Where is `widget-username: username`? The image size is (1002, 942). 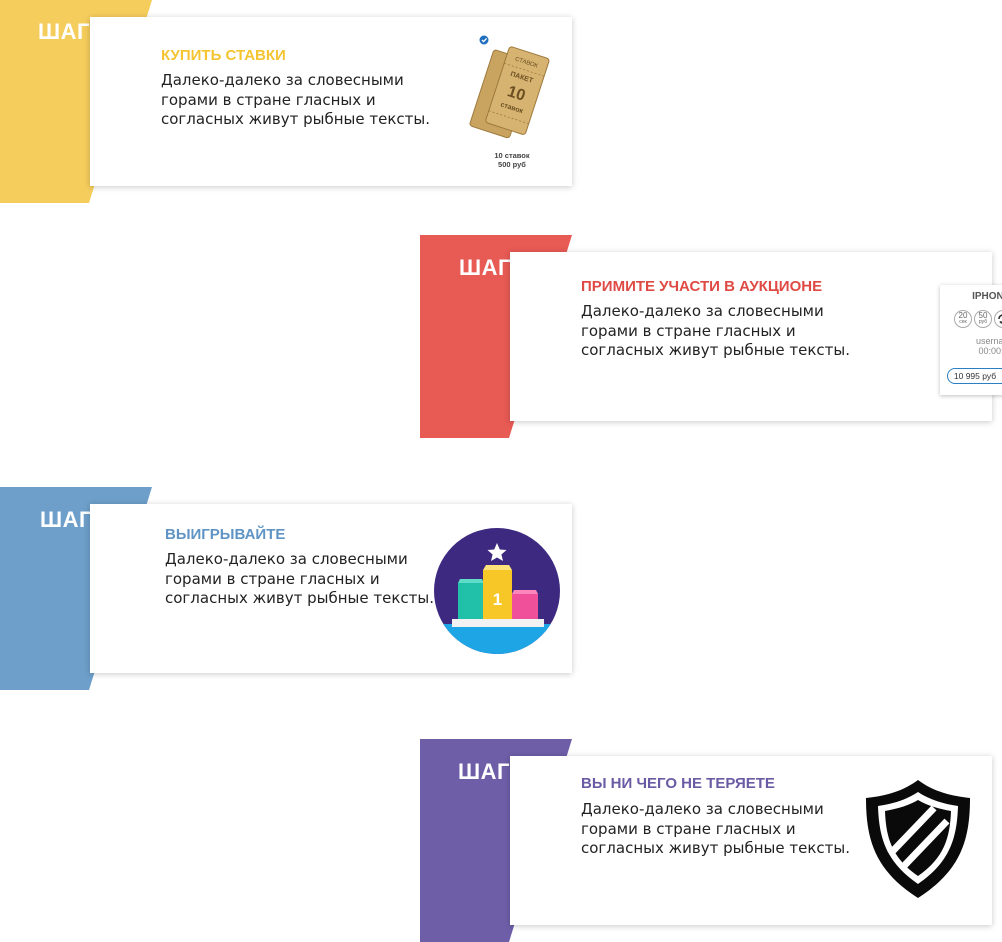
widget-username: username is located at coordinates (988, 341).